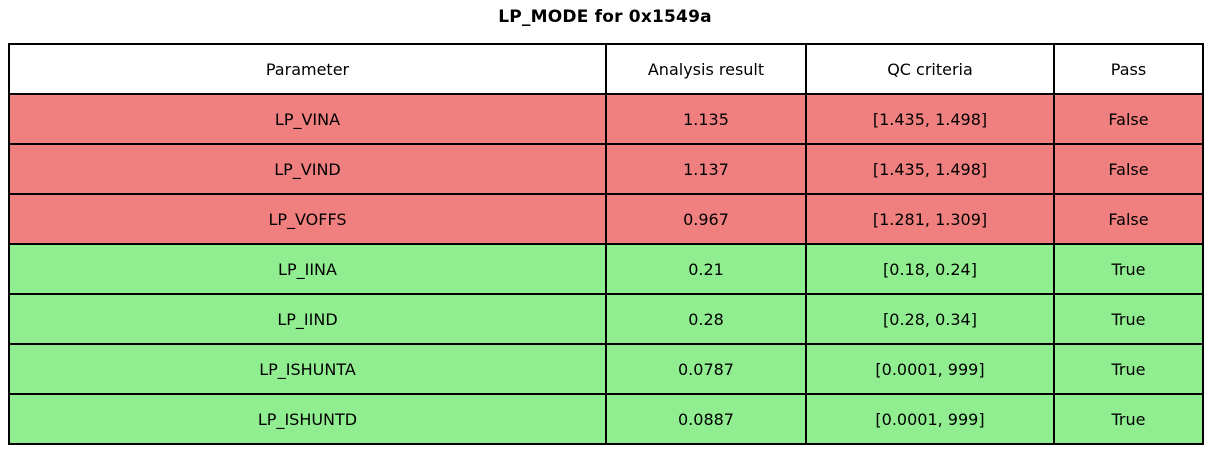  What do you see at coordinates (307, 169) in the screenshot?
I see `param-cell: LP_VIND` at bounding box center [307, 169].